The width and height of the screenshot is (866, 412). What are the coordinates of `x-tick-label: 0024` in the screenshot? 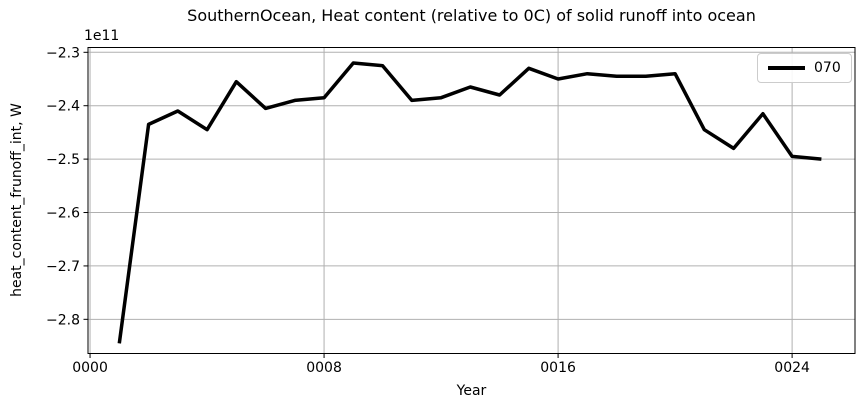 It's located at (792, 368).